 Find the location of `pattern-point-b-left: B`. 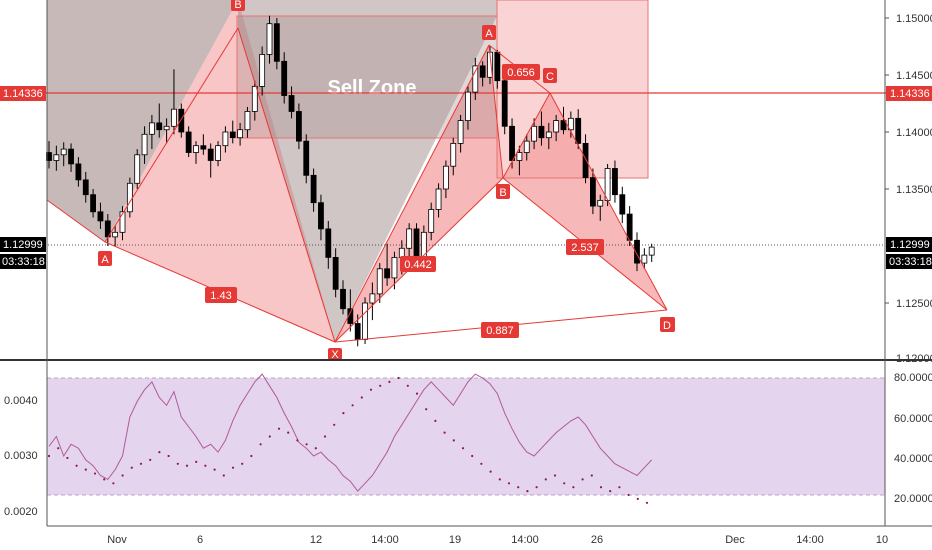

pattern-point-b-left: B is located at coordinates (238, 5).